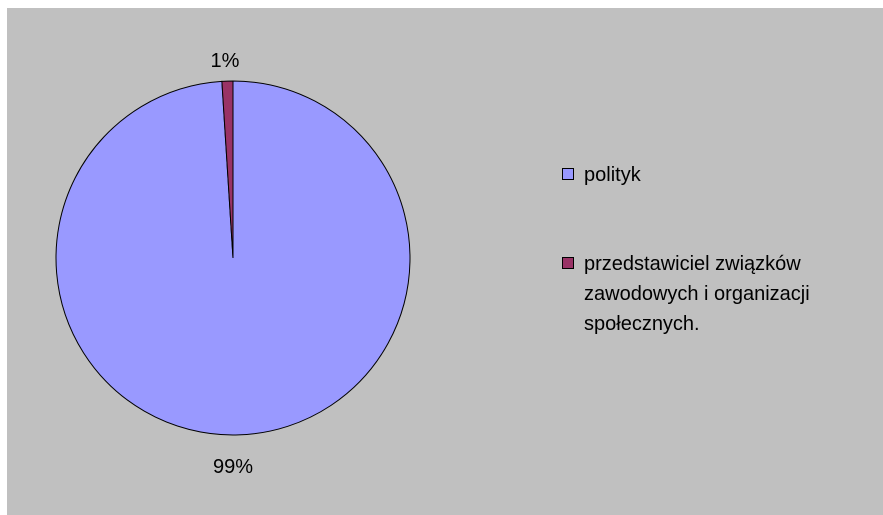 This screenshot has width=883, height=515. I want to click on pie-slice-przedstawiciel, so click(227, 169).